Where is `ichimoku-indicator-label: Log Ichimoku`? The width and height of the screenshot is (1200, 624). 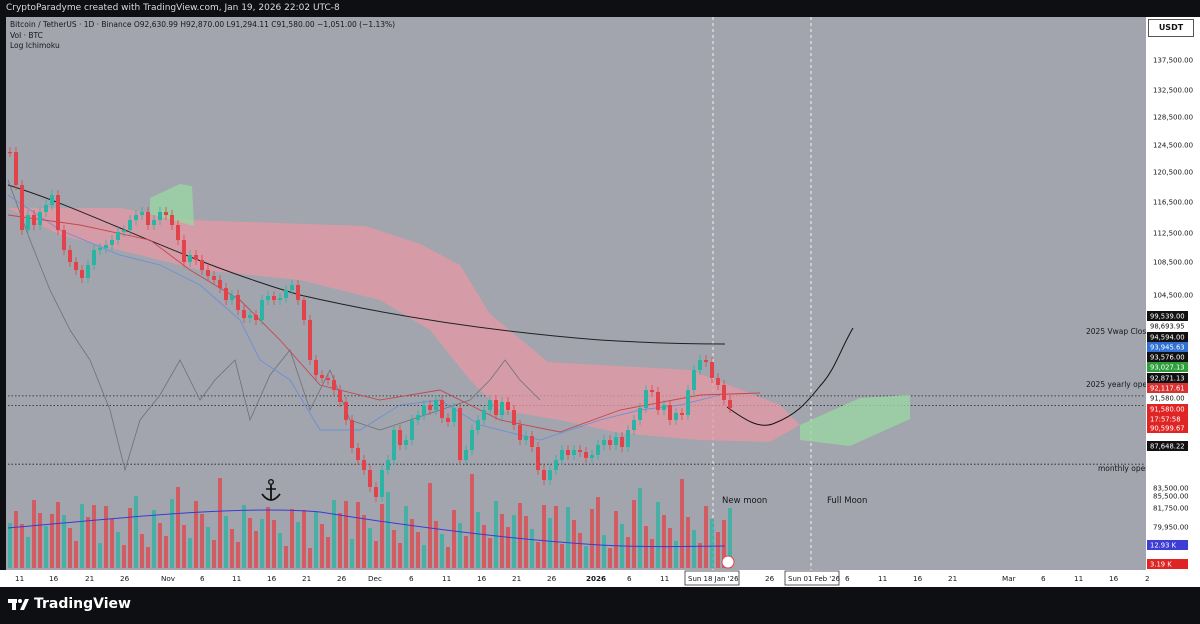 ichimoku-indicator-label: Log Ichimoku is located at coordinates (35, 45).